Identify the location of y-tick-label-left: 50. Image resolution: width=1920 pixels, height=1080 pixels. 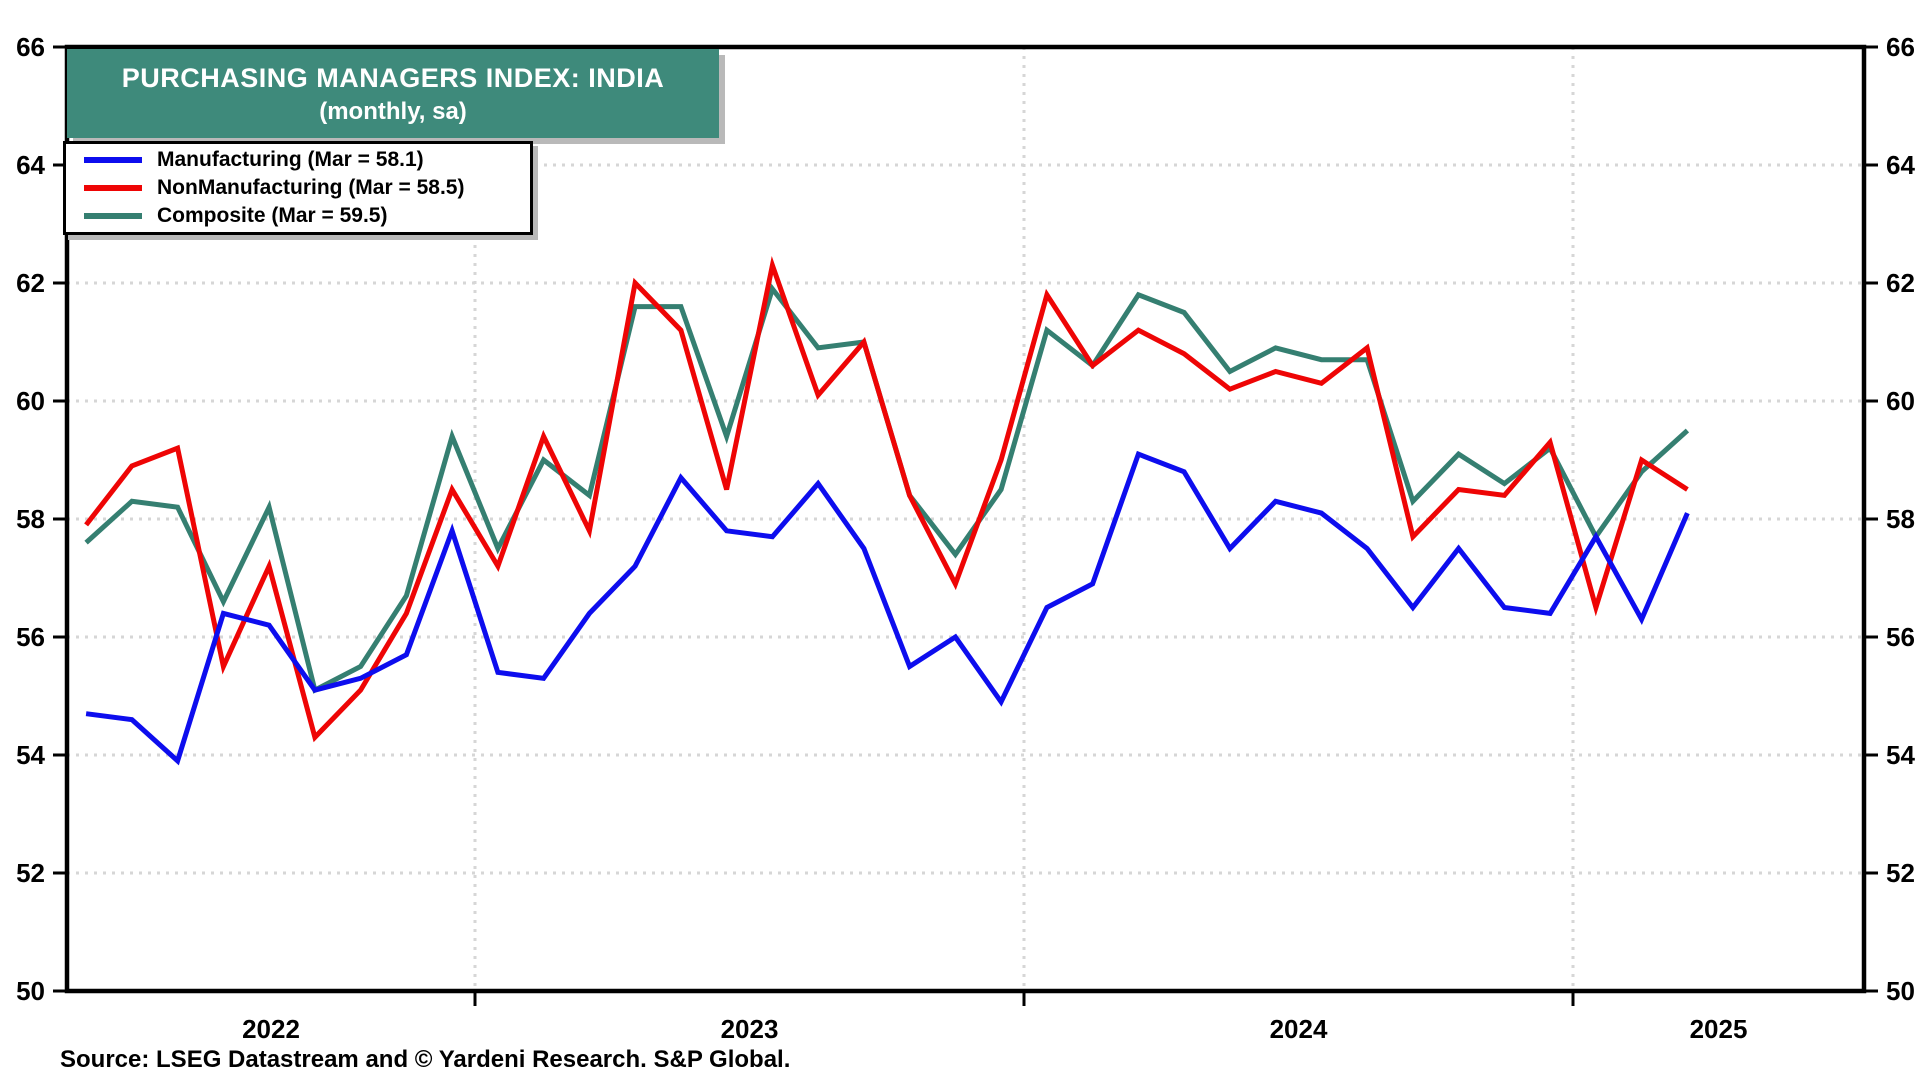
(30, 991).